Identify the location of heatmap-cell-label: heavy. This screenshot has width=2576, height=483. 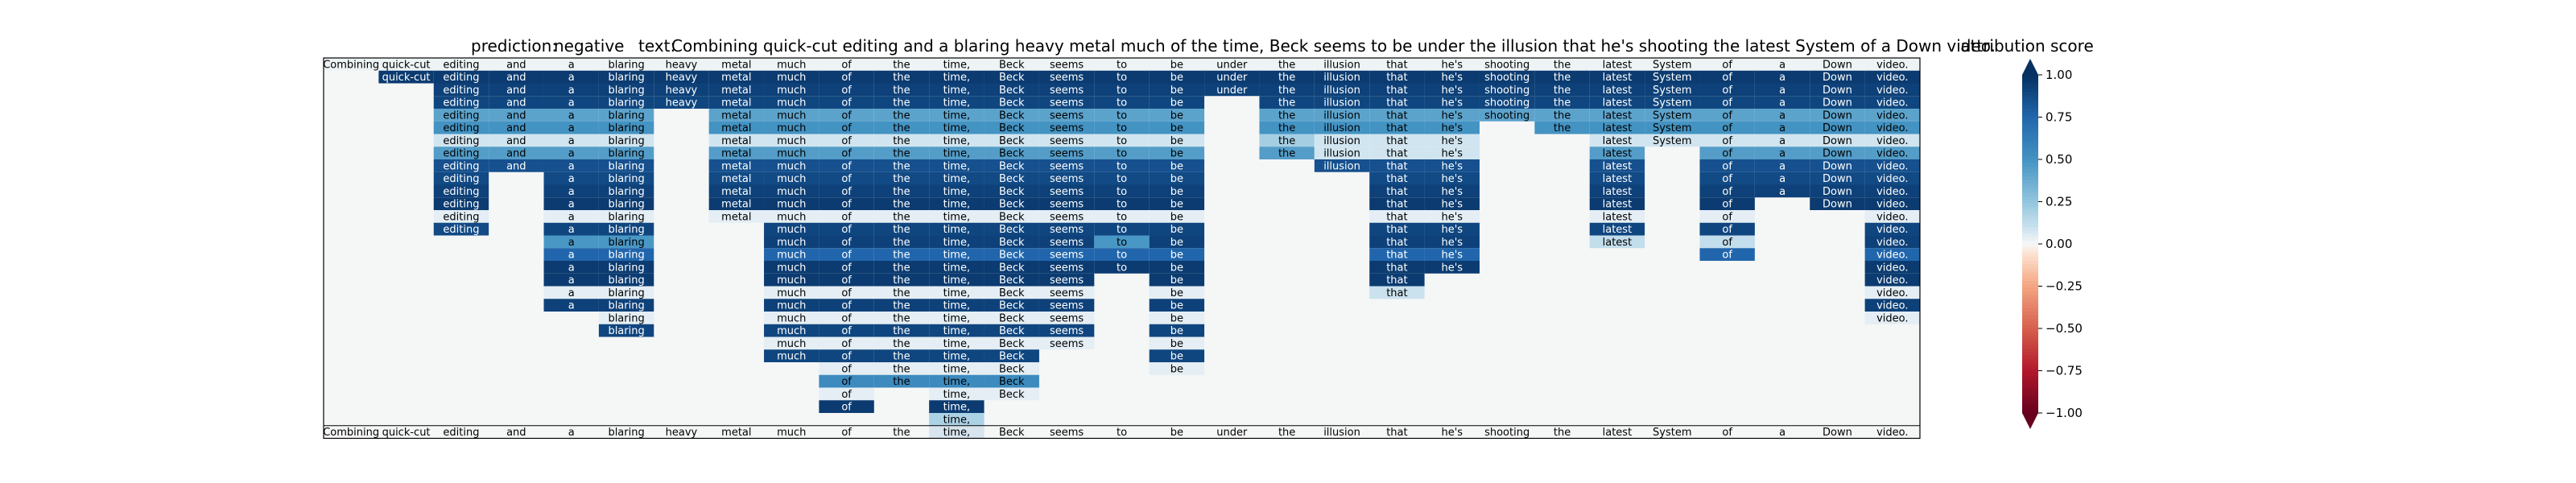
(682, 91).